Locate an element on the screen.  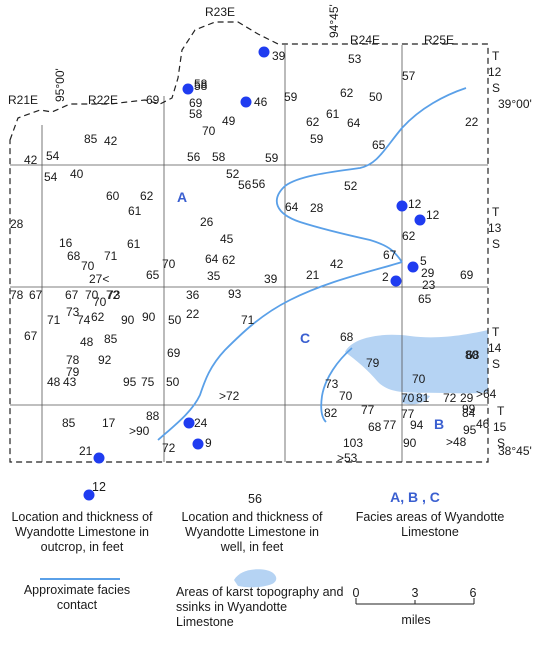
well-thickness-label: 23 is located at coordinates (429, 285).